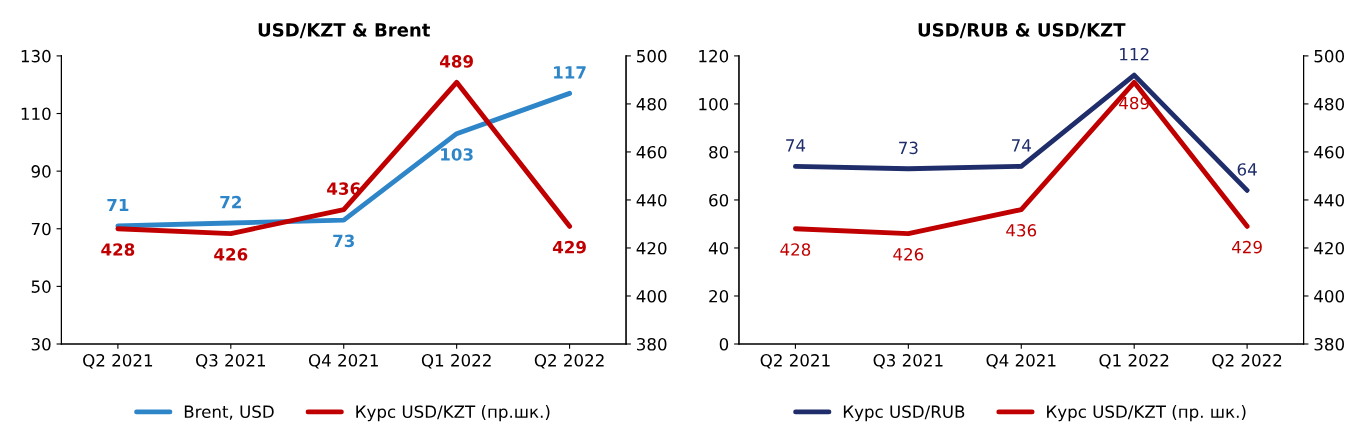 The image size is (1365, 430). What do you see at coordinates (41, 229) in the screenshot?
I see `y-tick-label: 70` at bounding box center [41, 229].